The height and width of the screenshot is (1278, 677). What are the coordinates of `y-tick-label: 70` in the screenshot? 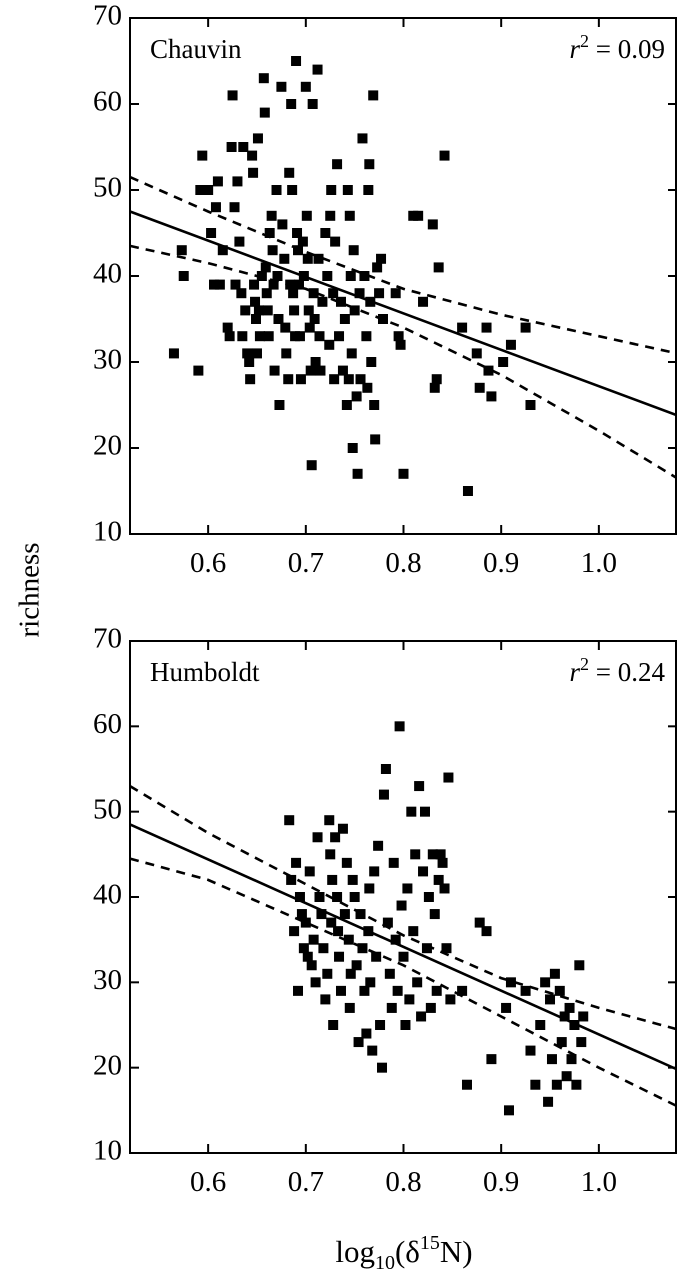 It's located at (107, 639).